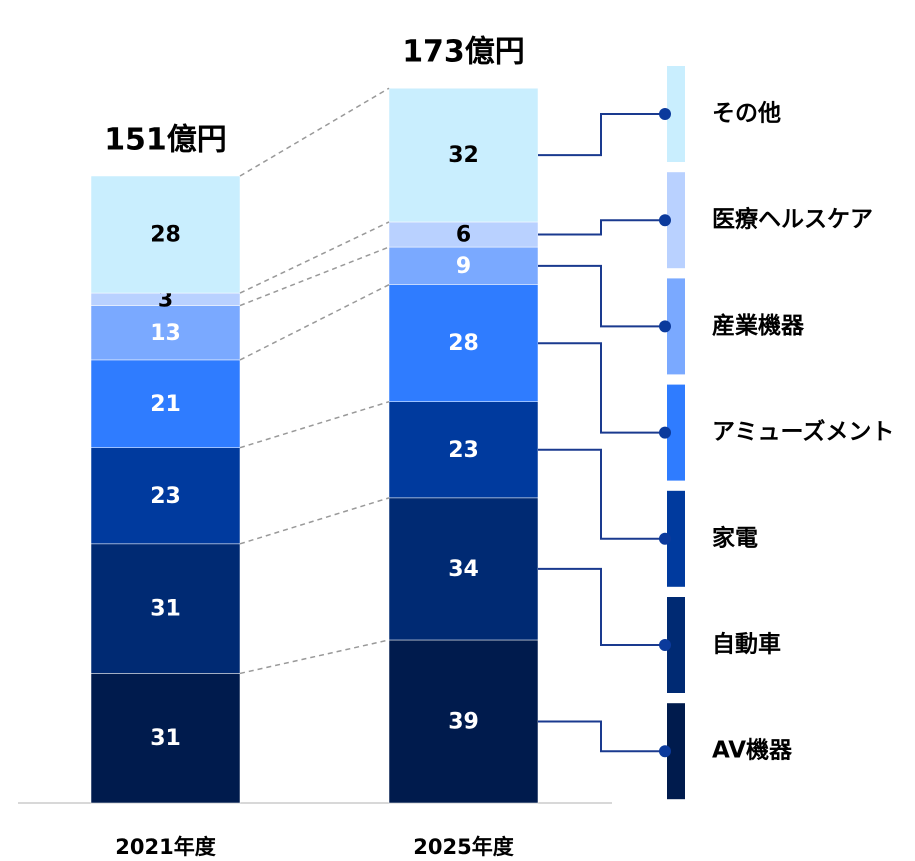  I want to click on legend-label: 自動車, so click(746, 644).